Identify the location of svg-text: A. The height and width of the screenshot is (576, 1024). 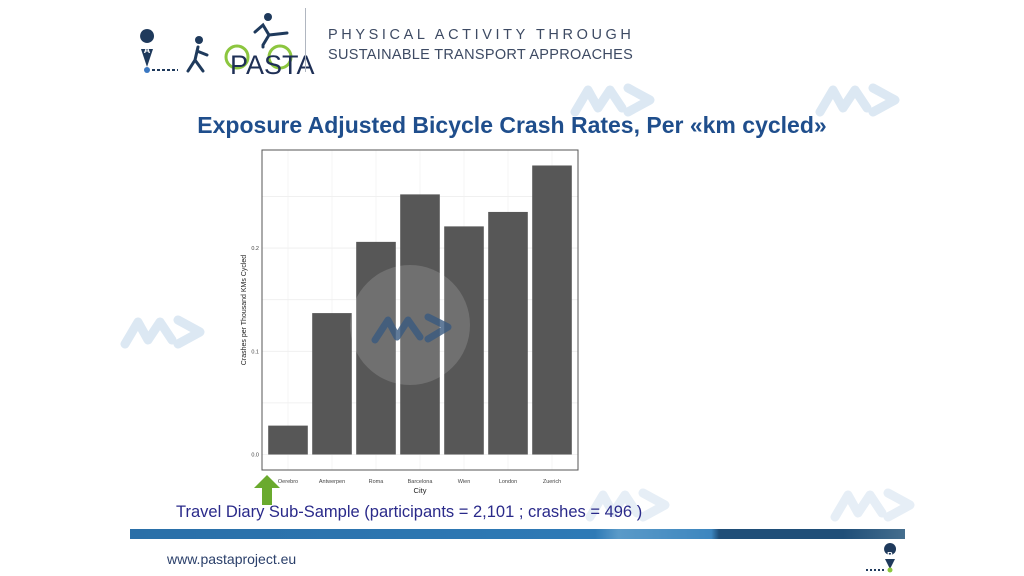
(147, 50).